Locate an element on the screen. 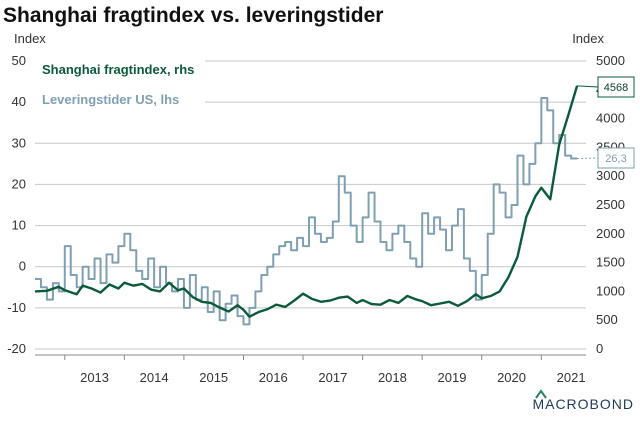 This screenshot has width=640, height=421. x-tick-label: 2017 is located at coordinates (332, 377).